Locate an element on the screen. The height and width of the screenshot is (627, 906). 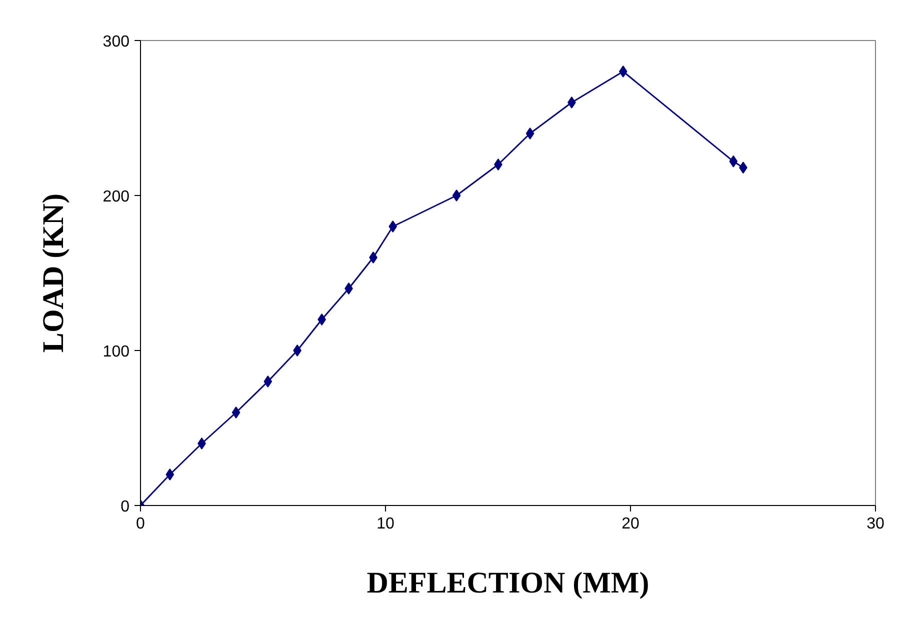
x-axis-title: DEFLECTION (MM) is located at coordinates (508, 583).